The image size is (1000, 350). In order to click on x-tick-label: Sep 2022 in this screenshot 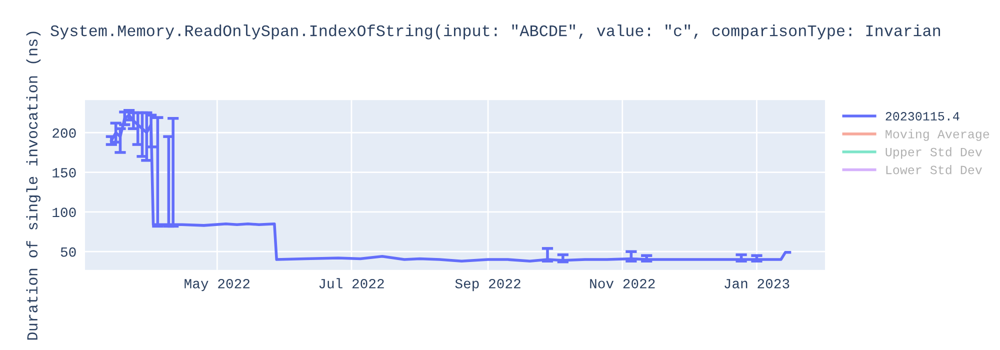, I will do `click(487, 285)`.